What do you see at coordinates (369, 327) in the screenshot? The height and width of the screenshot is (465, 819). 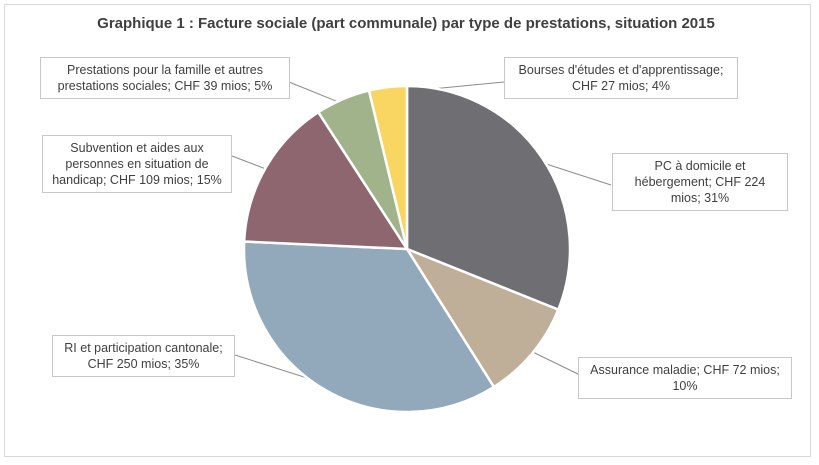 I see `pie-slice-ri-participation` at bounding box center [369, 327].